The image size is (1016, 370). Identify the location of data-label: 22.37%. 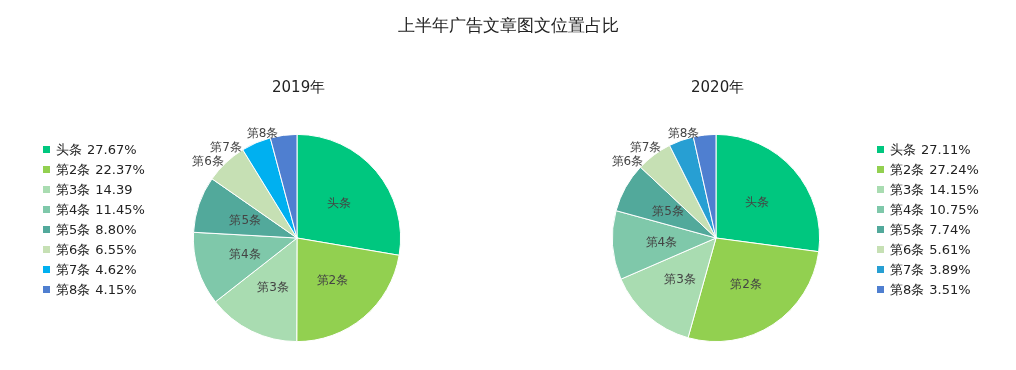
(120, 169).